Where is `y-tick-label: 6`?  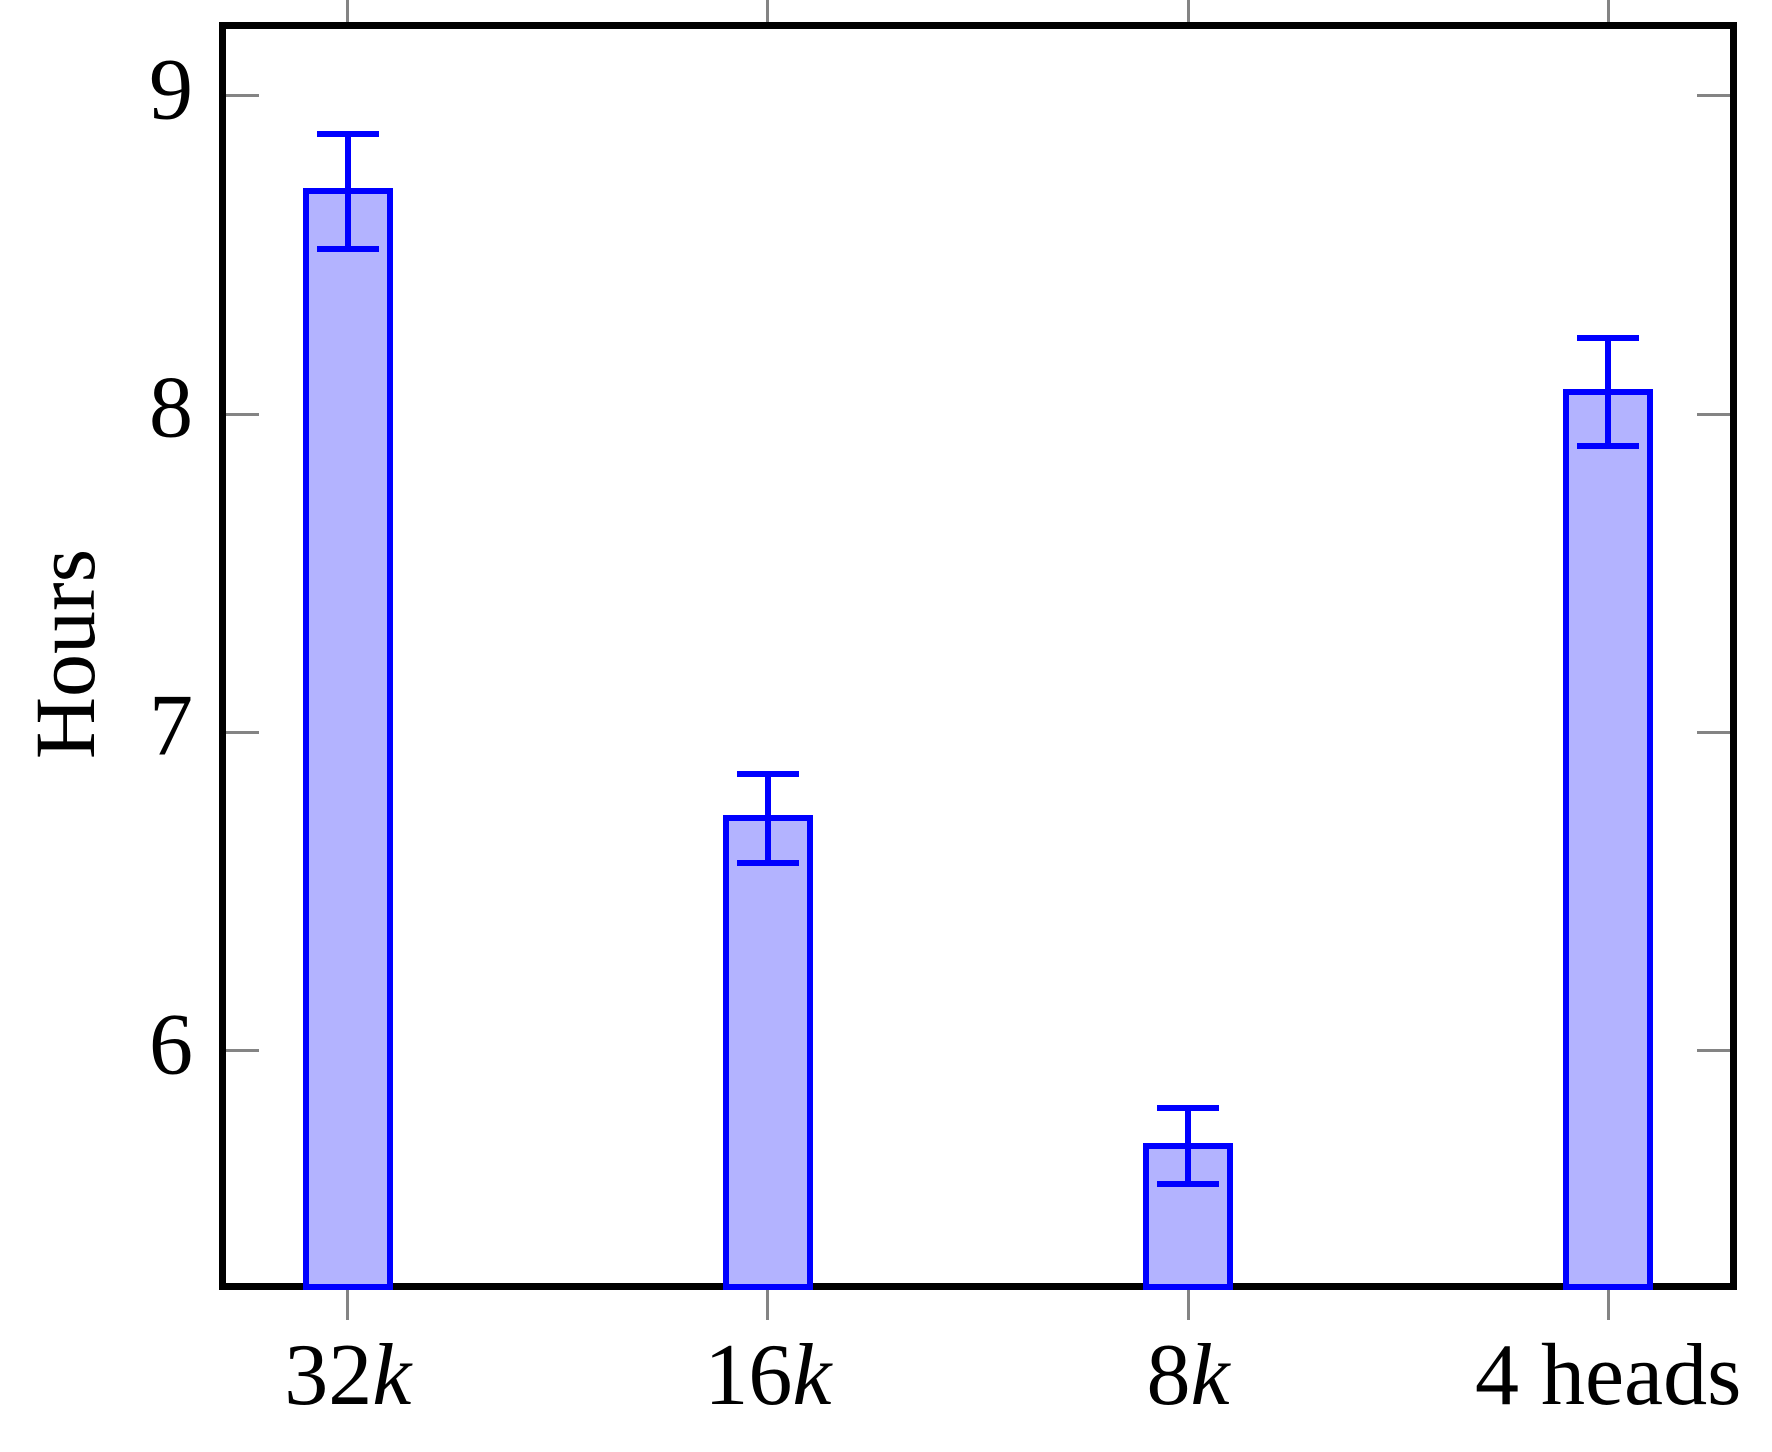
y-tick-label: 6 is located at coordinates (171, 1045).